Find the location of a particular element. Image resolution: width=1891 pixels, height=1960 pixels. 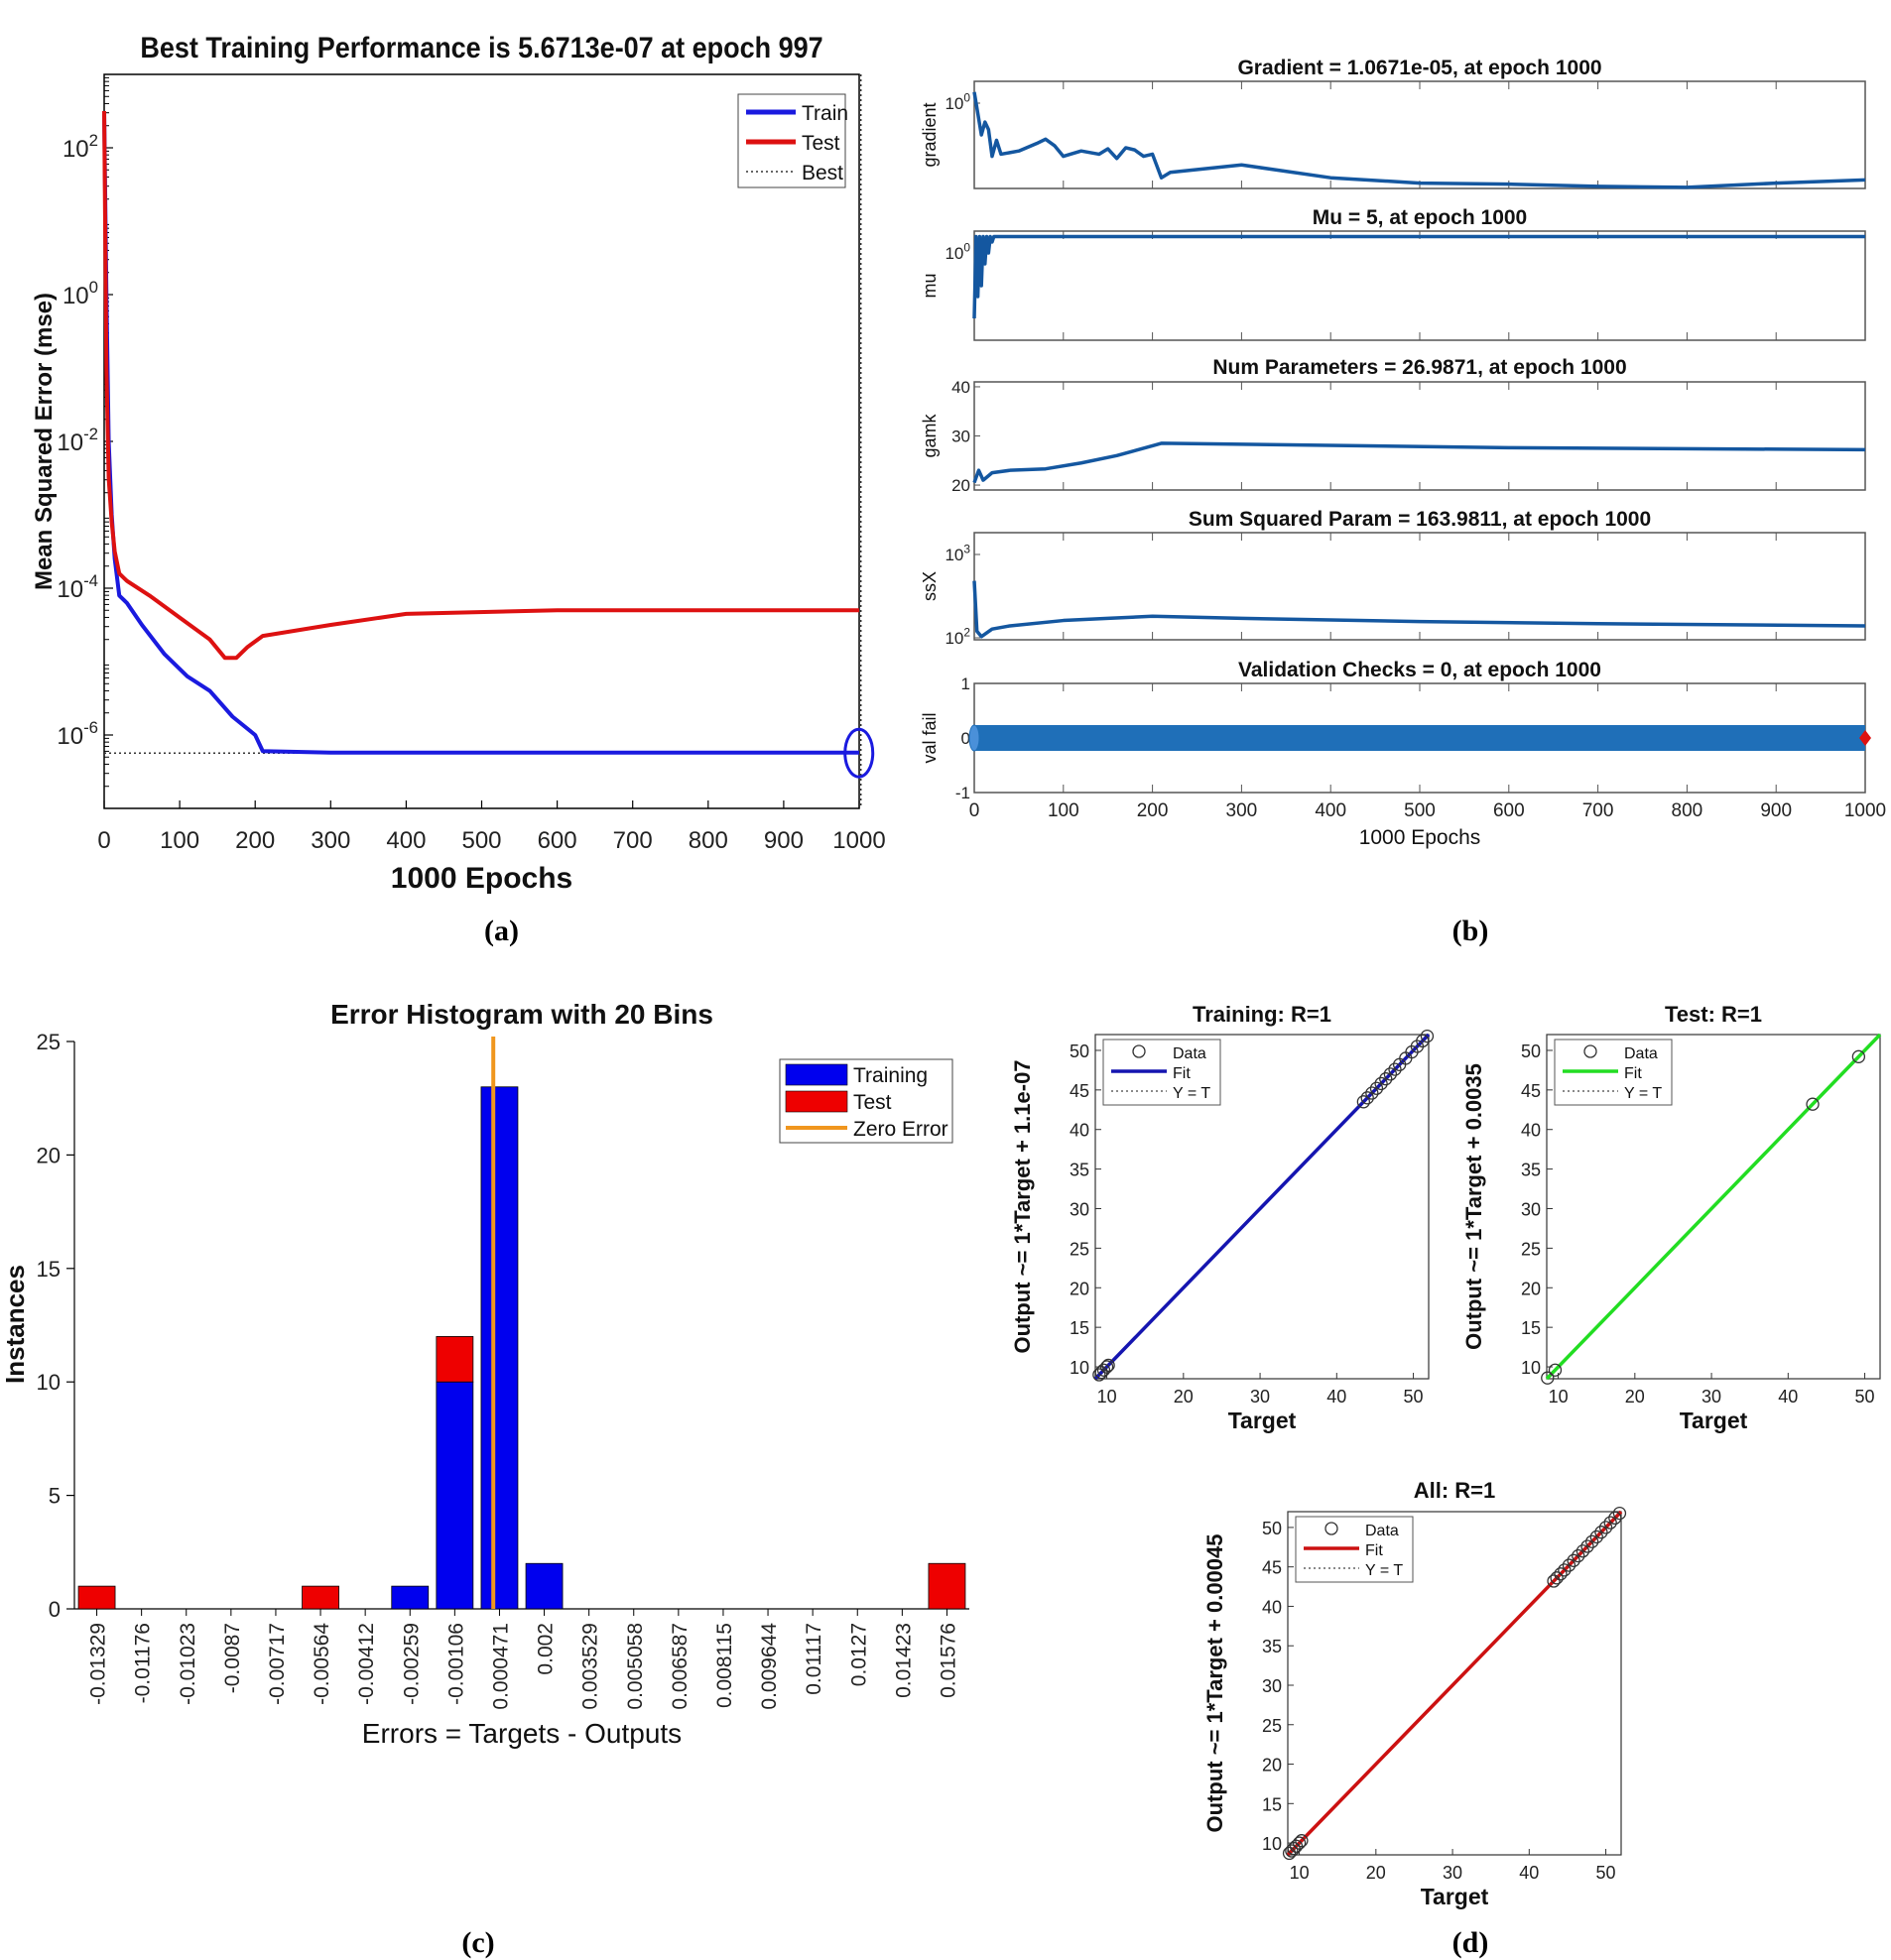

y-tick-label-a-exp: -4 is located at coordinates (91, 581).